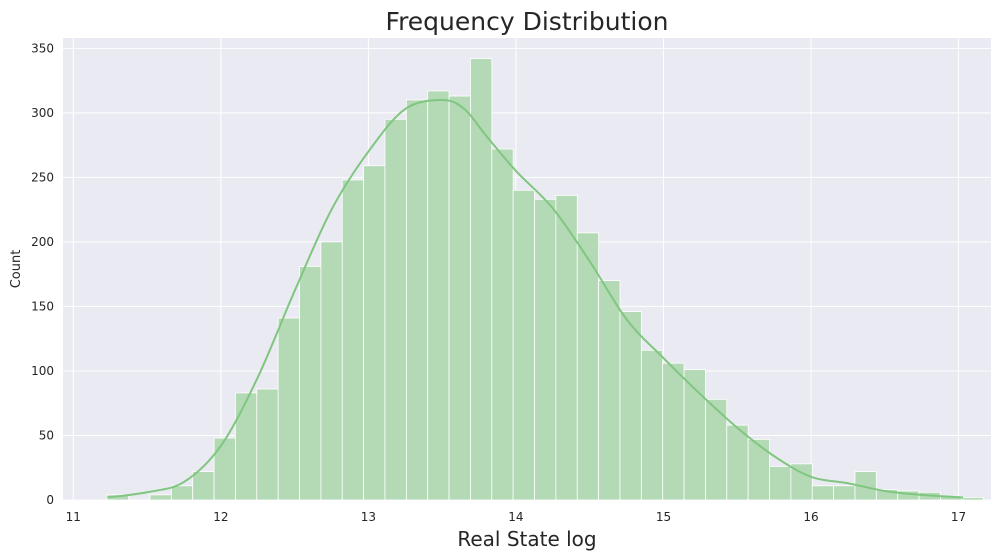 The image size is (1002, 559). I want to click on y-tick-label: 0, so click(50, 500).